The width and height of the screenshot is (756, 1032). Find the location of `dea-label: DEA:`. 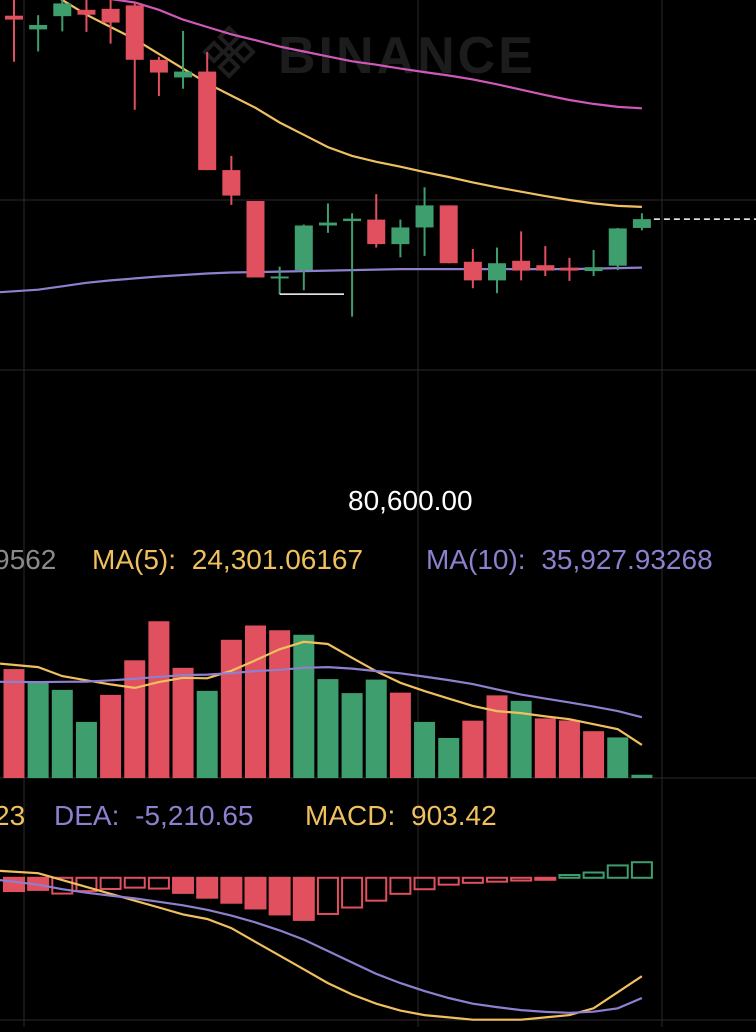

dea-label: DEA: is located at coordinates (86, 815).